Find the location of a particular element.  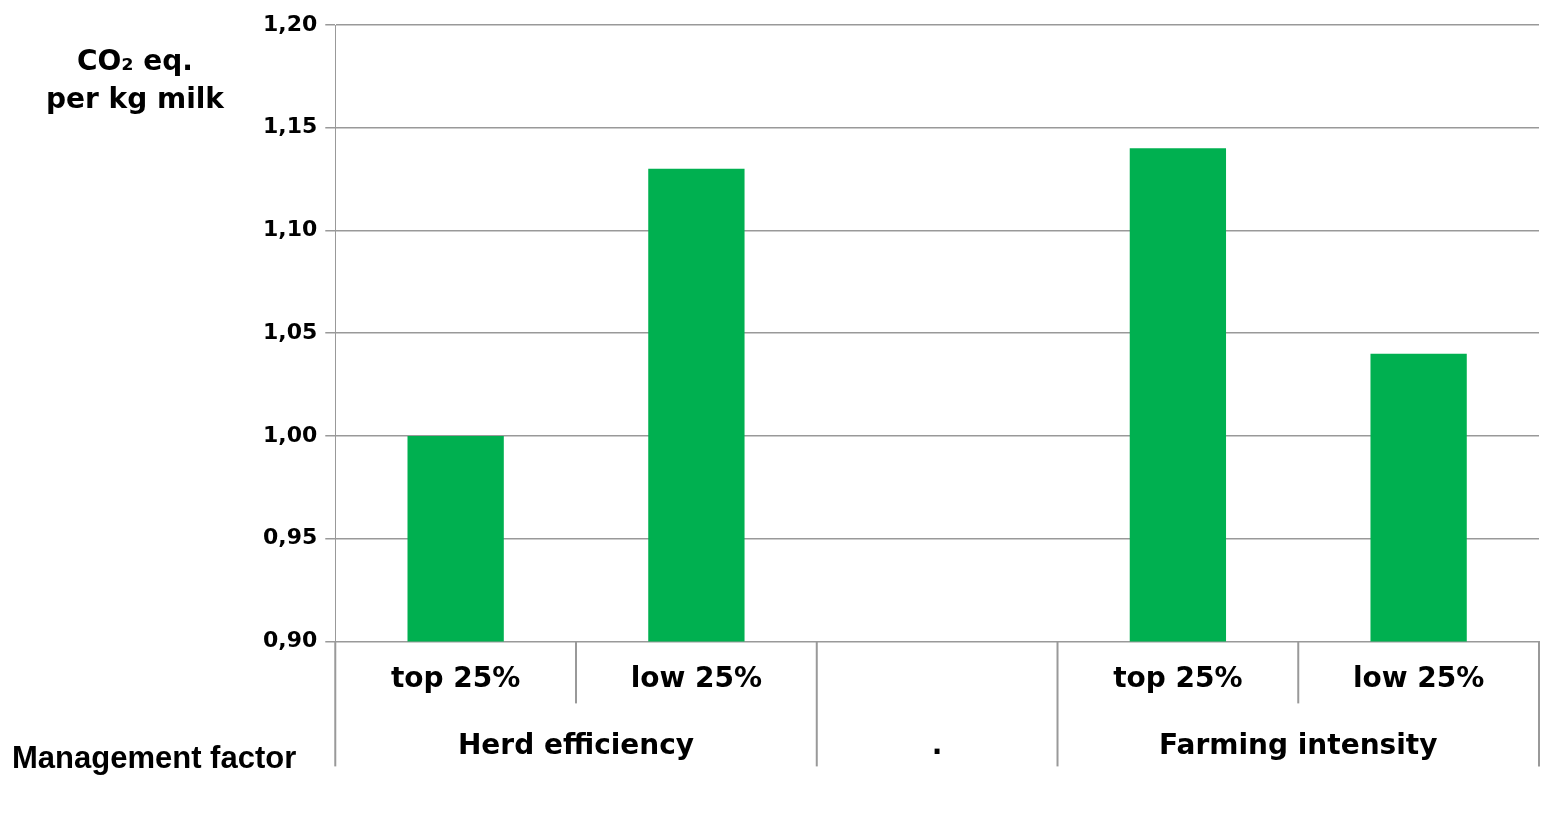

y-tick-label: 1,05 is located at coordinates (290, 331).